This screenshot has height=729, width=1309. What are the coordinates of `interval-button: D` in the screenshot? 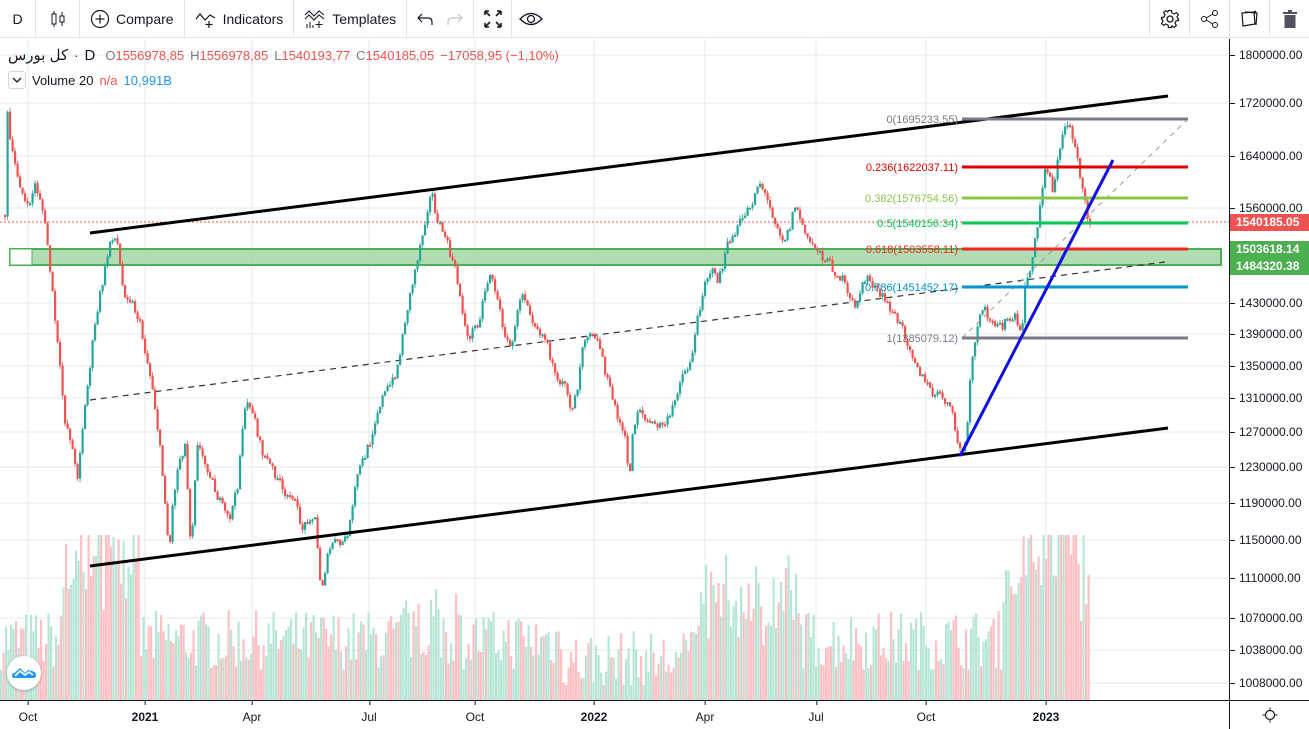 It's located at (18, 19).